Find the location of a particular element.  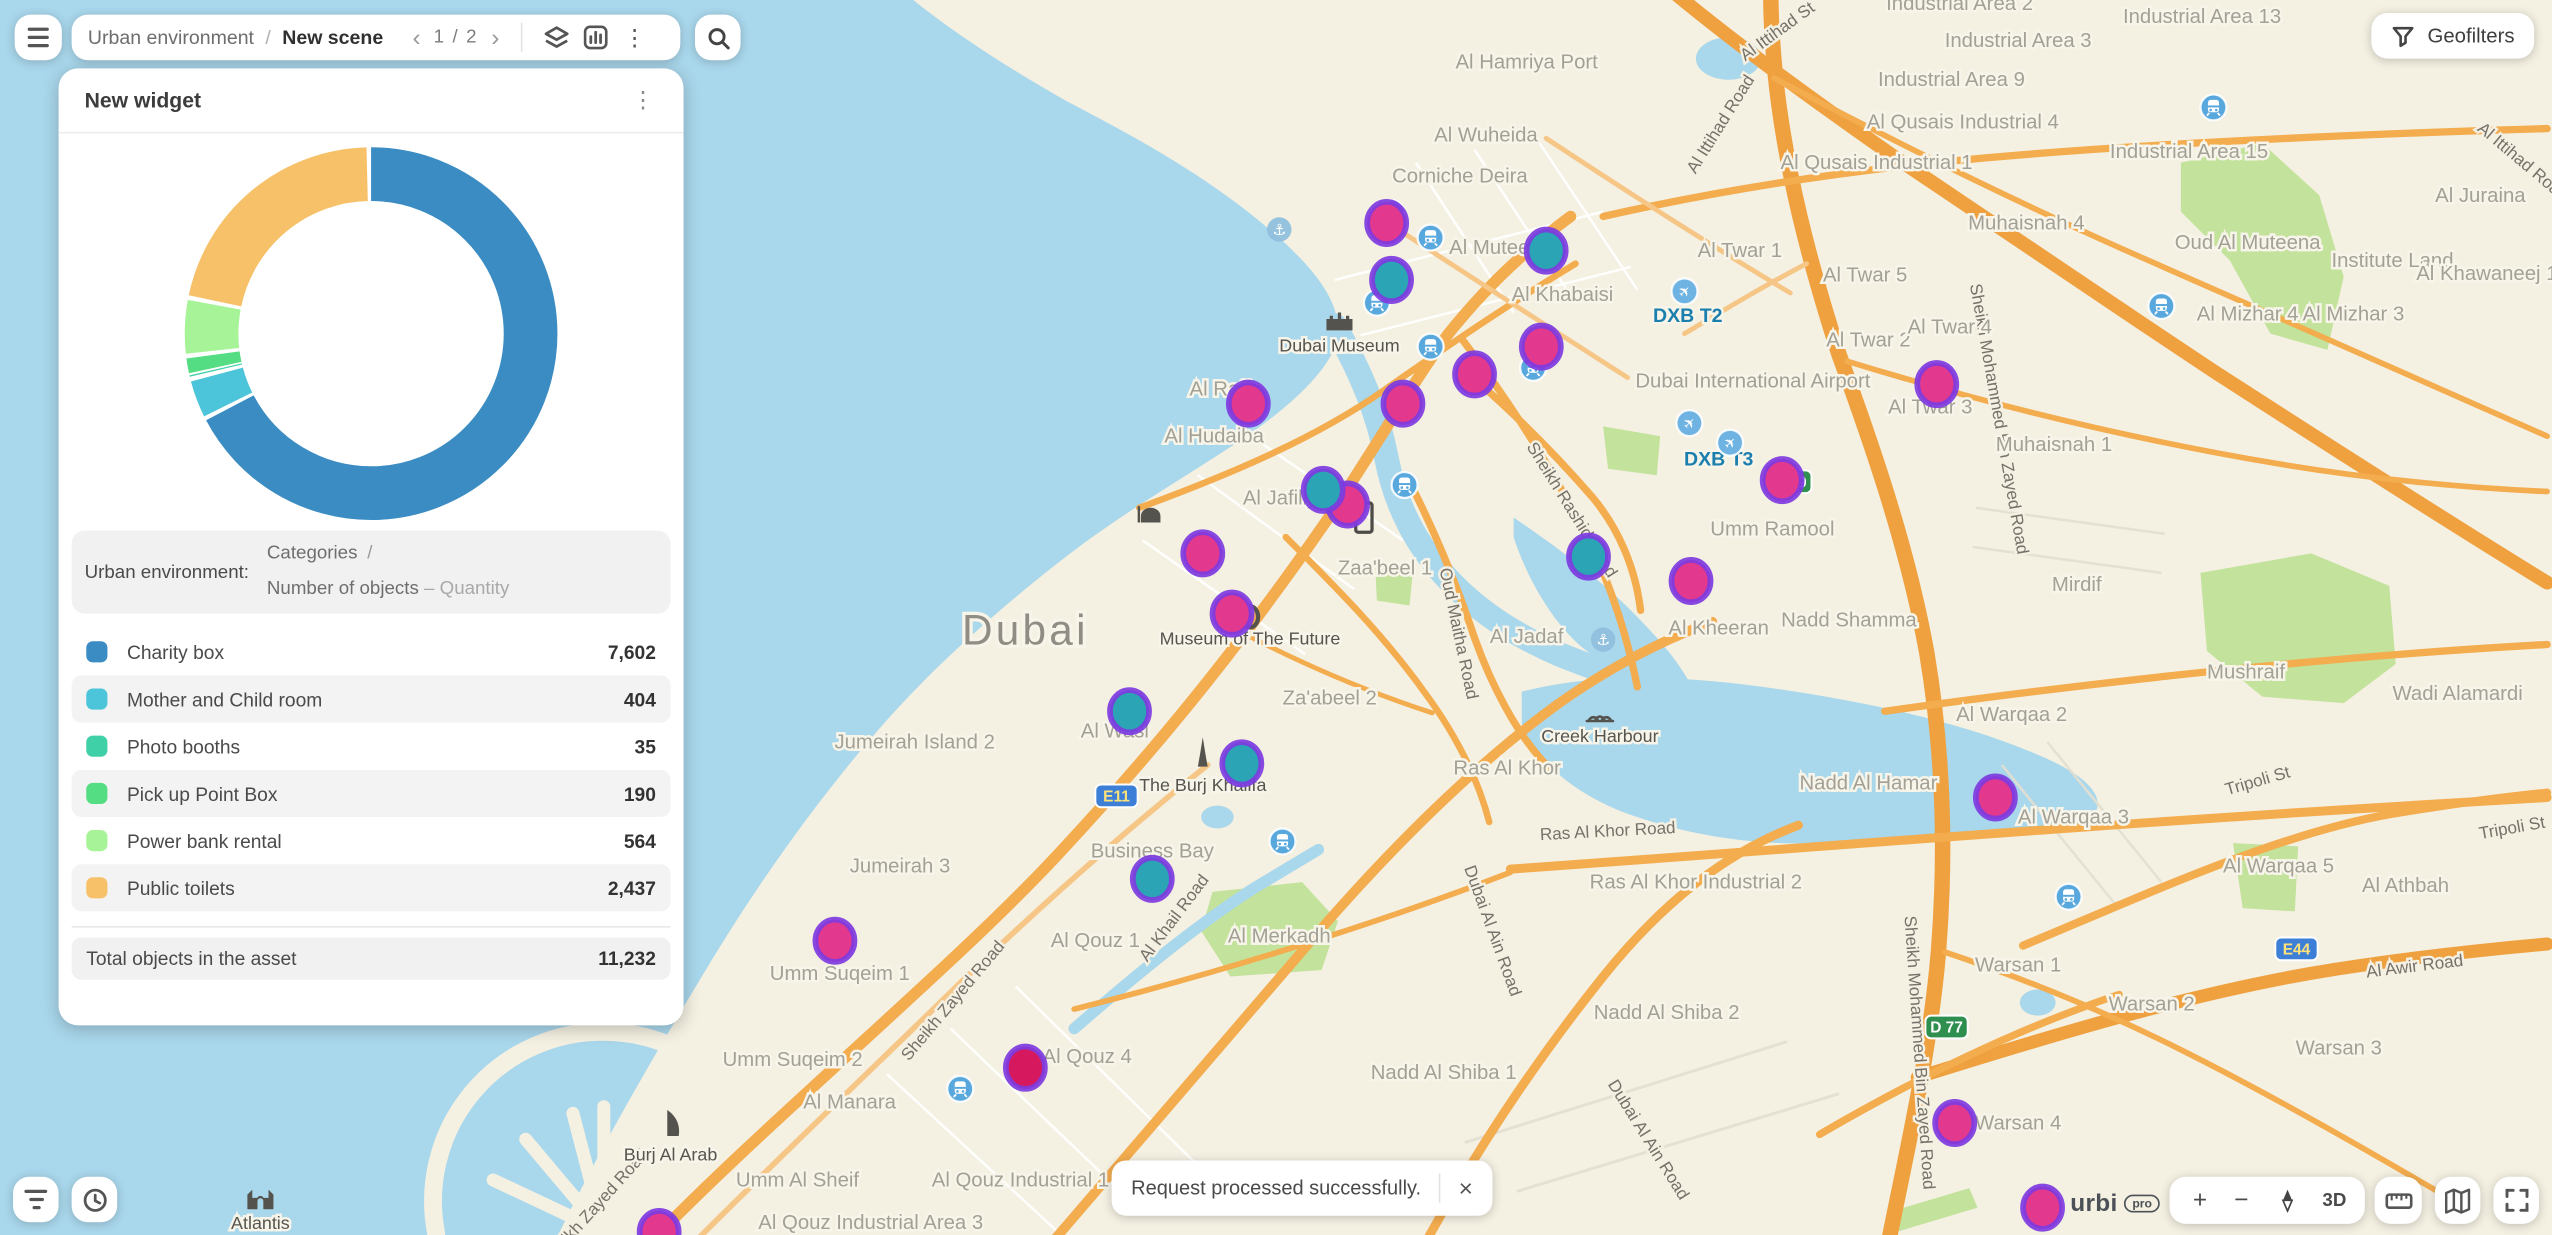

compass-button is located at coordinates (2288, 1200).